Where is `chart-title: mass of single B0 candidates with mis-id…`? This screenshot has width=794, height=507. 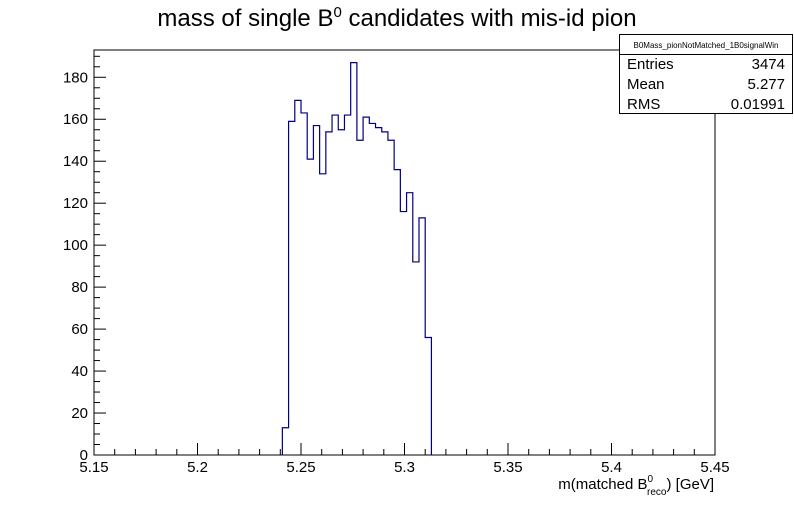 chart-title: mass of single B0 candidates with mis-id… is located at coordinates (397, 18).